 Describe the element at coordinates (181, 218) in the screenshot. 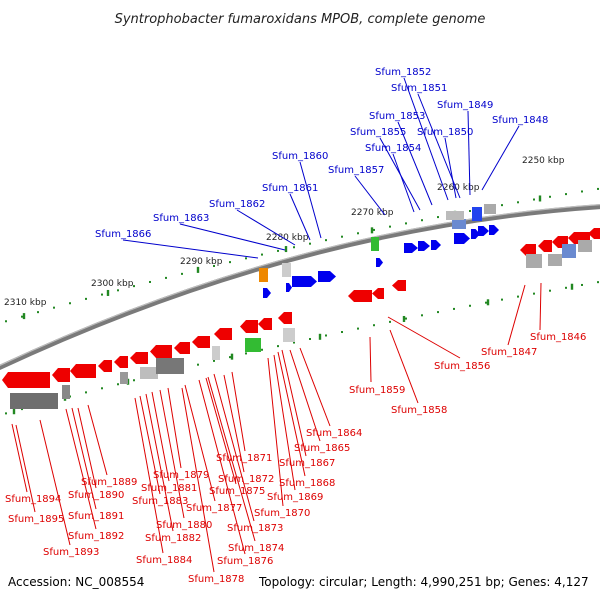

I see `gene-label-sfum-1863: Sfum_1863` at that location.